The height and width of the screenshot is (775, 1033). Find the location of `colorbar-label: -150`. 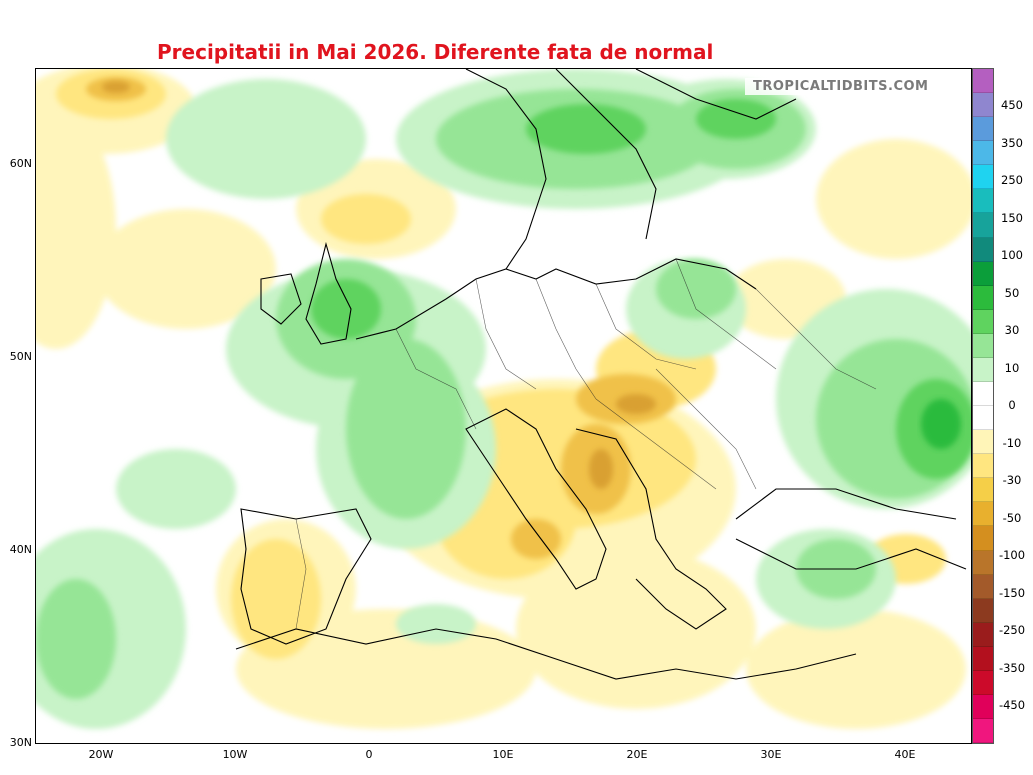

colorbar-label: -150 is located at coordinates (1012, 592).